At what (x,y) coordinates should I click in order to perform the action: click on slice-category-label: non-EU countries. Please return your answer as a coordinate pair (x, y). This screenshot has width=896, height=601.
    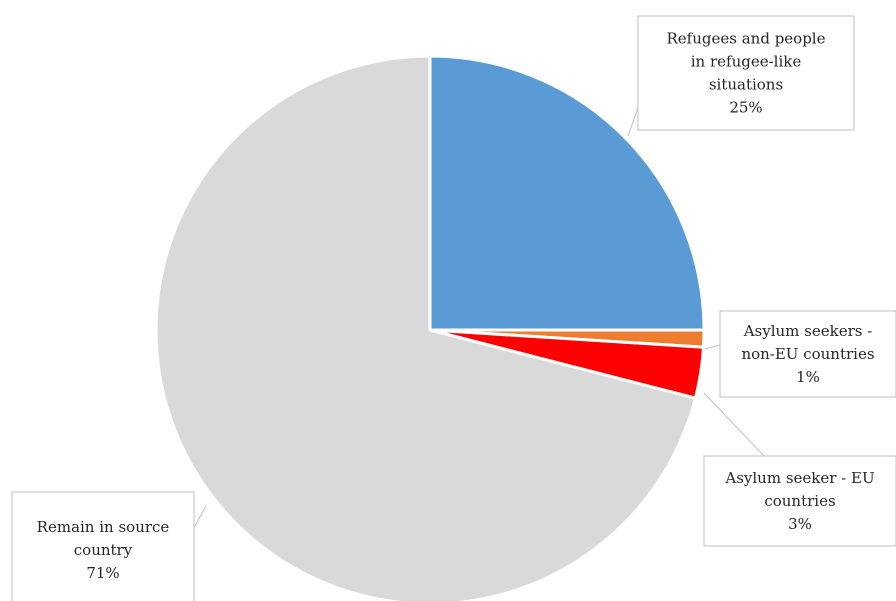
    Looking at the image, I should click on (807, 354).